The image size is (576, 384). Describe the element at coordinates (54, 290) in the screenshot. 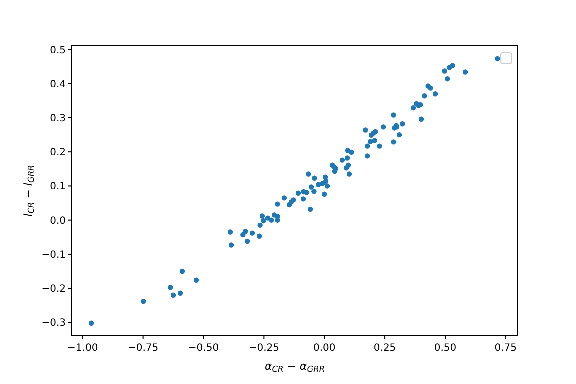

I see `y-tick-label: −0.2` at that location.